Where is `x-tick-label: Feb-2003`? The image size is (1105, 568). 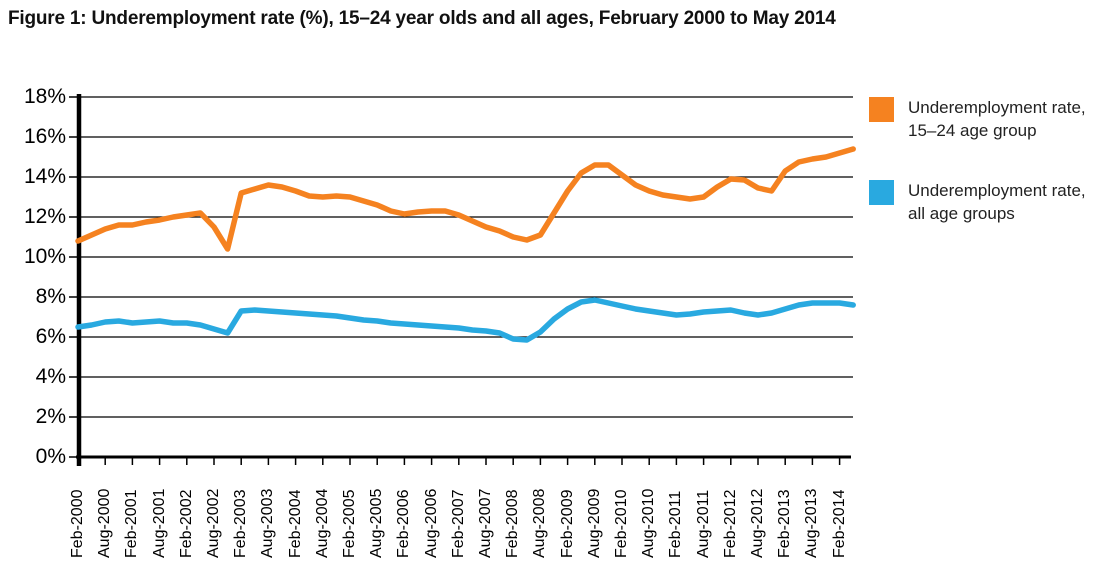
x-tick-label: Feb-2003 is located at coordinates (241, 524).